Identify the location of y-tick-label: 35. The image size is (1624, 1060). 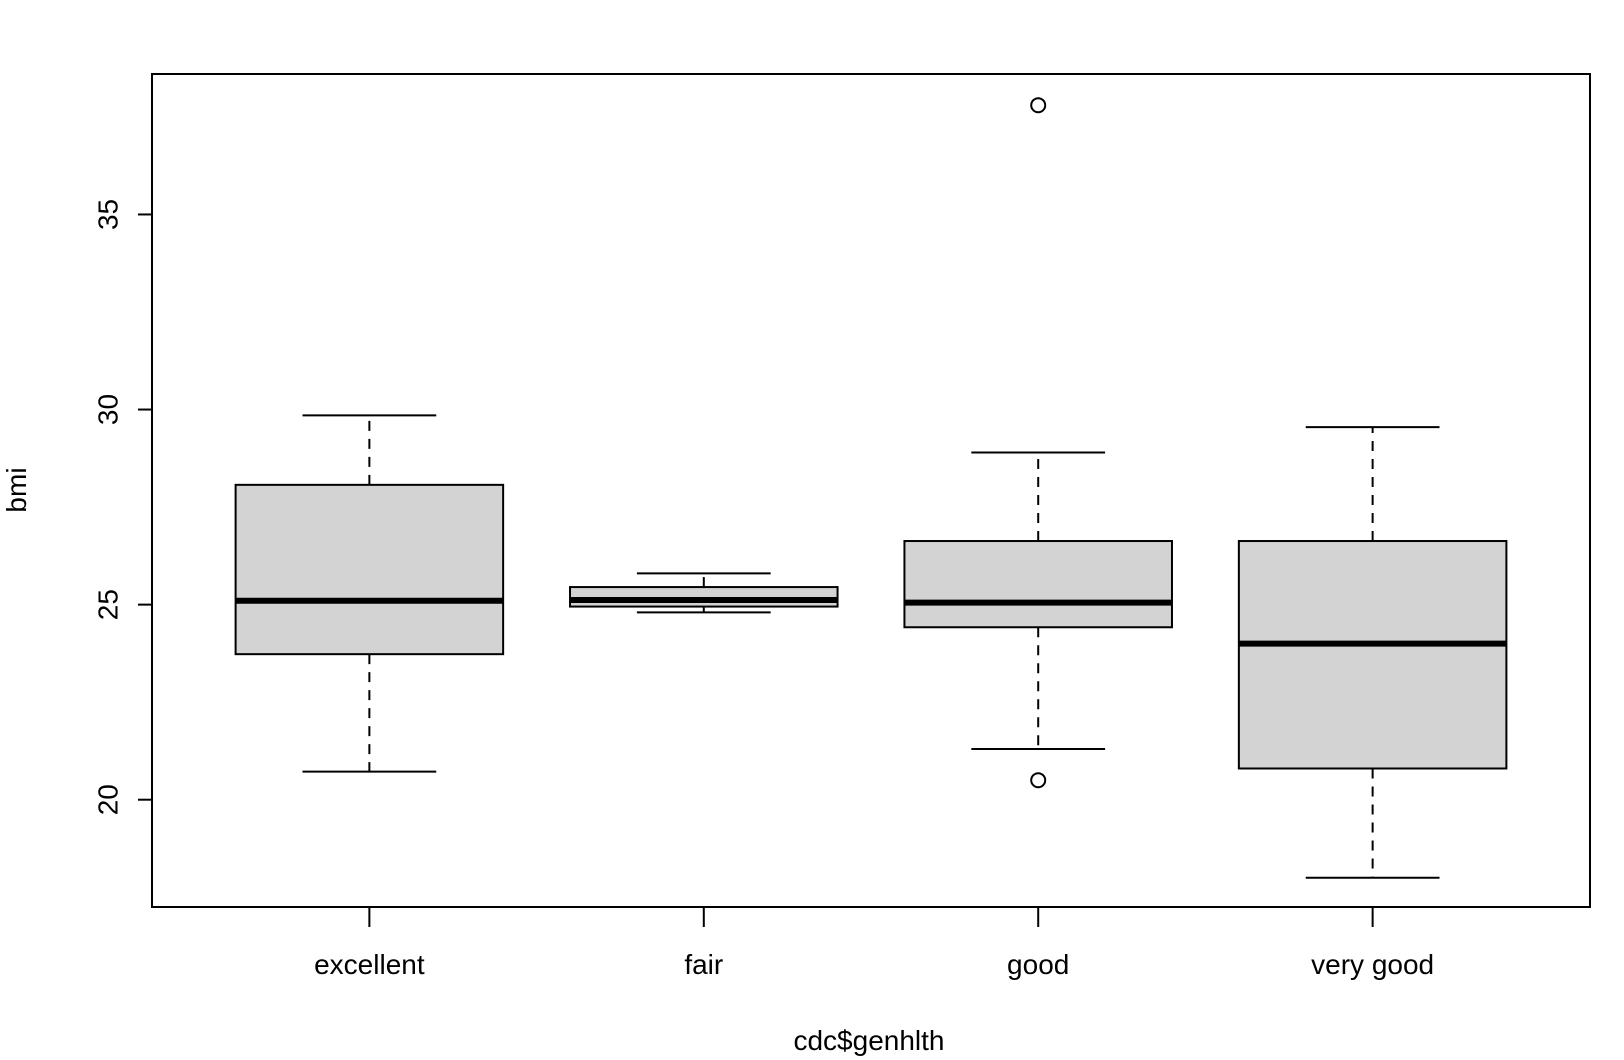
(107, 214).